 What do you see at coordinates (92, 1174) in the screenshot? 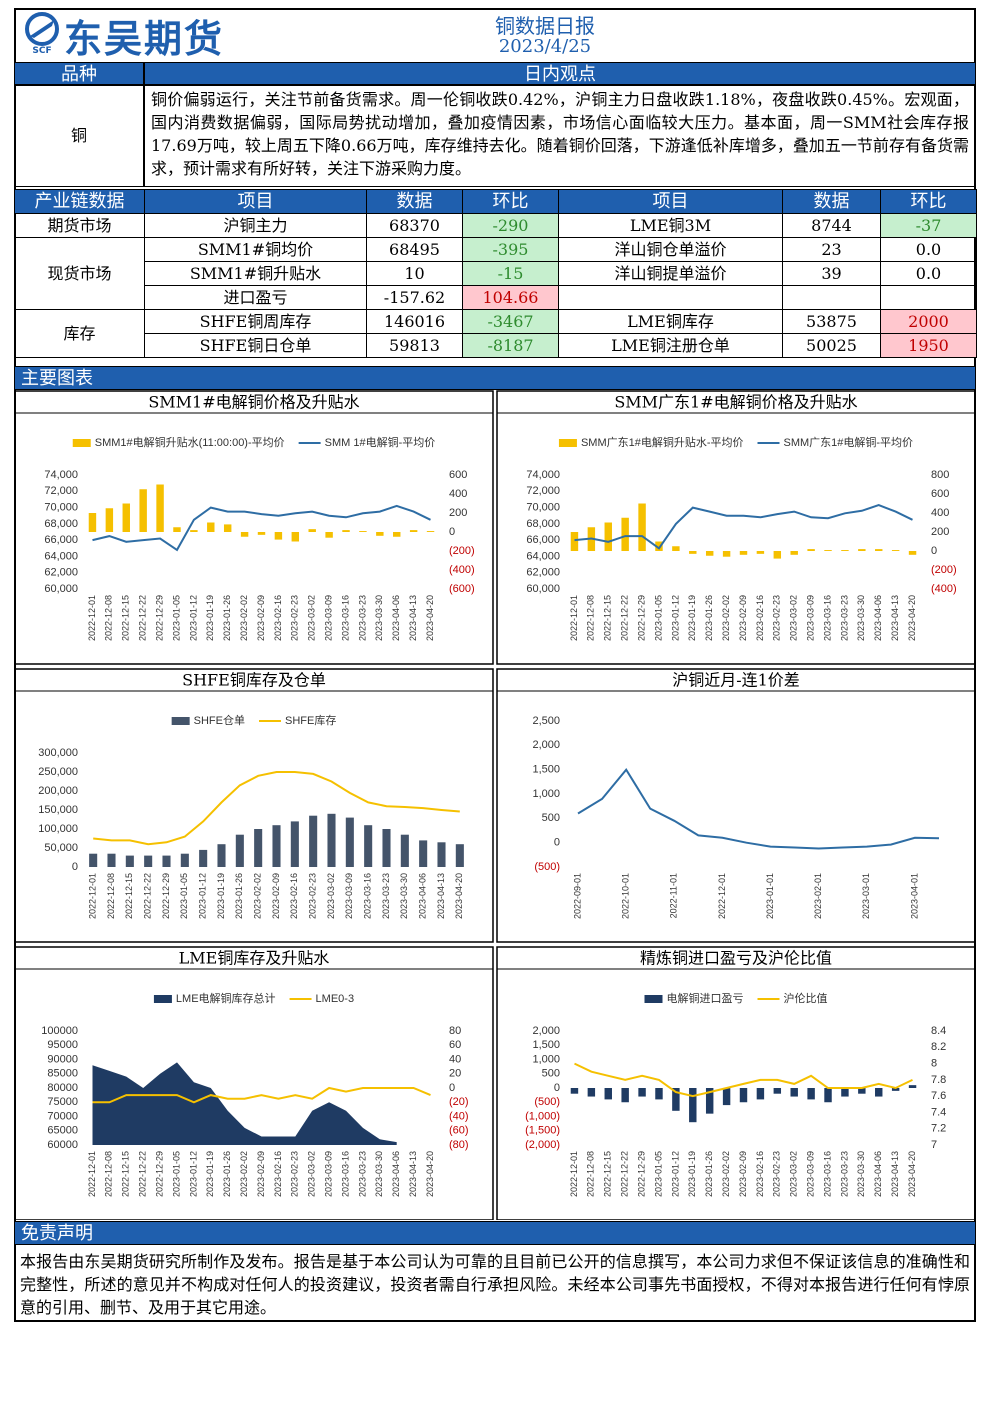
I see `x-tick-label: 2022-12-01` at bounding box center [92, 1174].